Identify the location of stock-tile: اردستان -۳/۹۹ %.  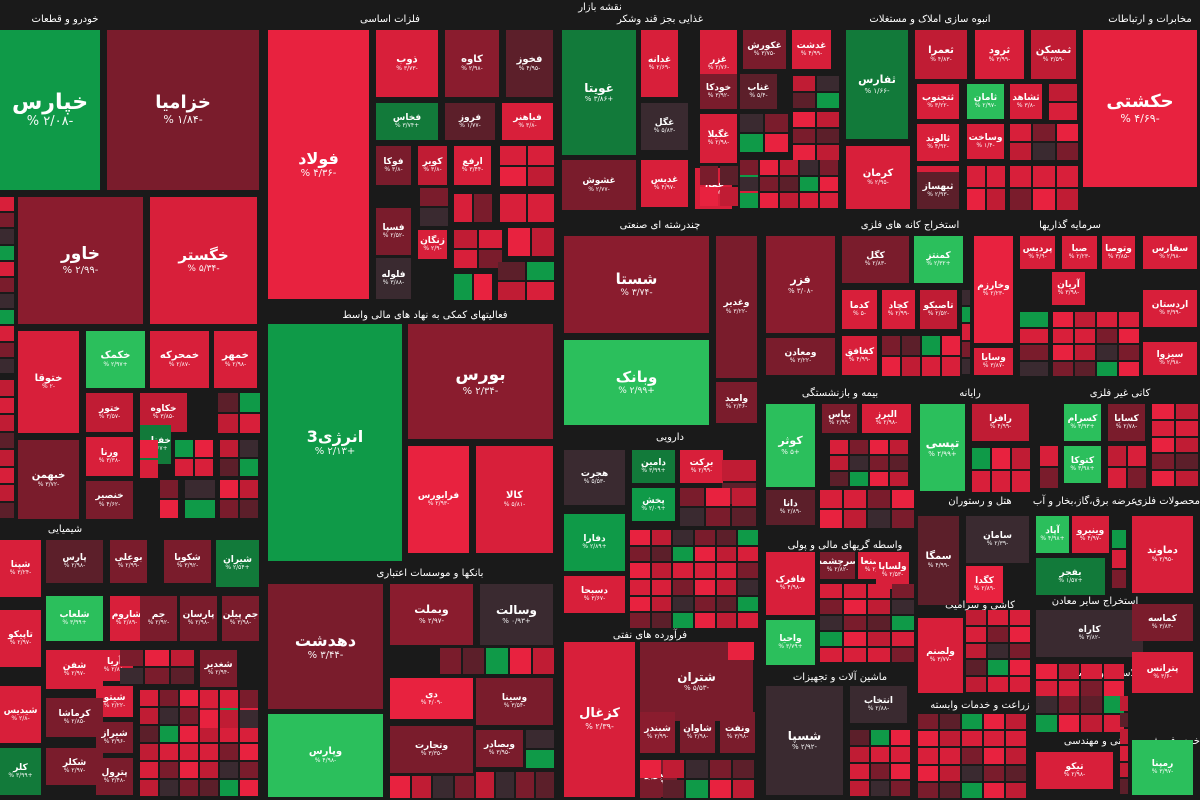
(1170, 308).